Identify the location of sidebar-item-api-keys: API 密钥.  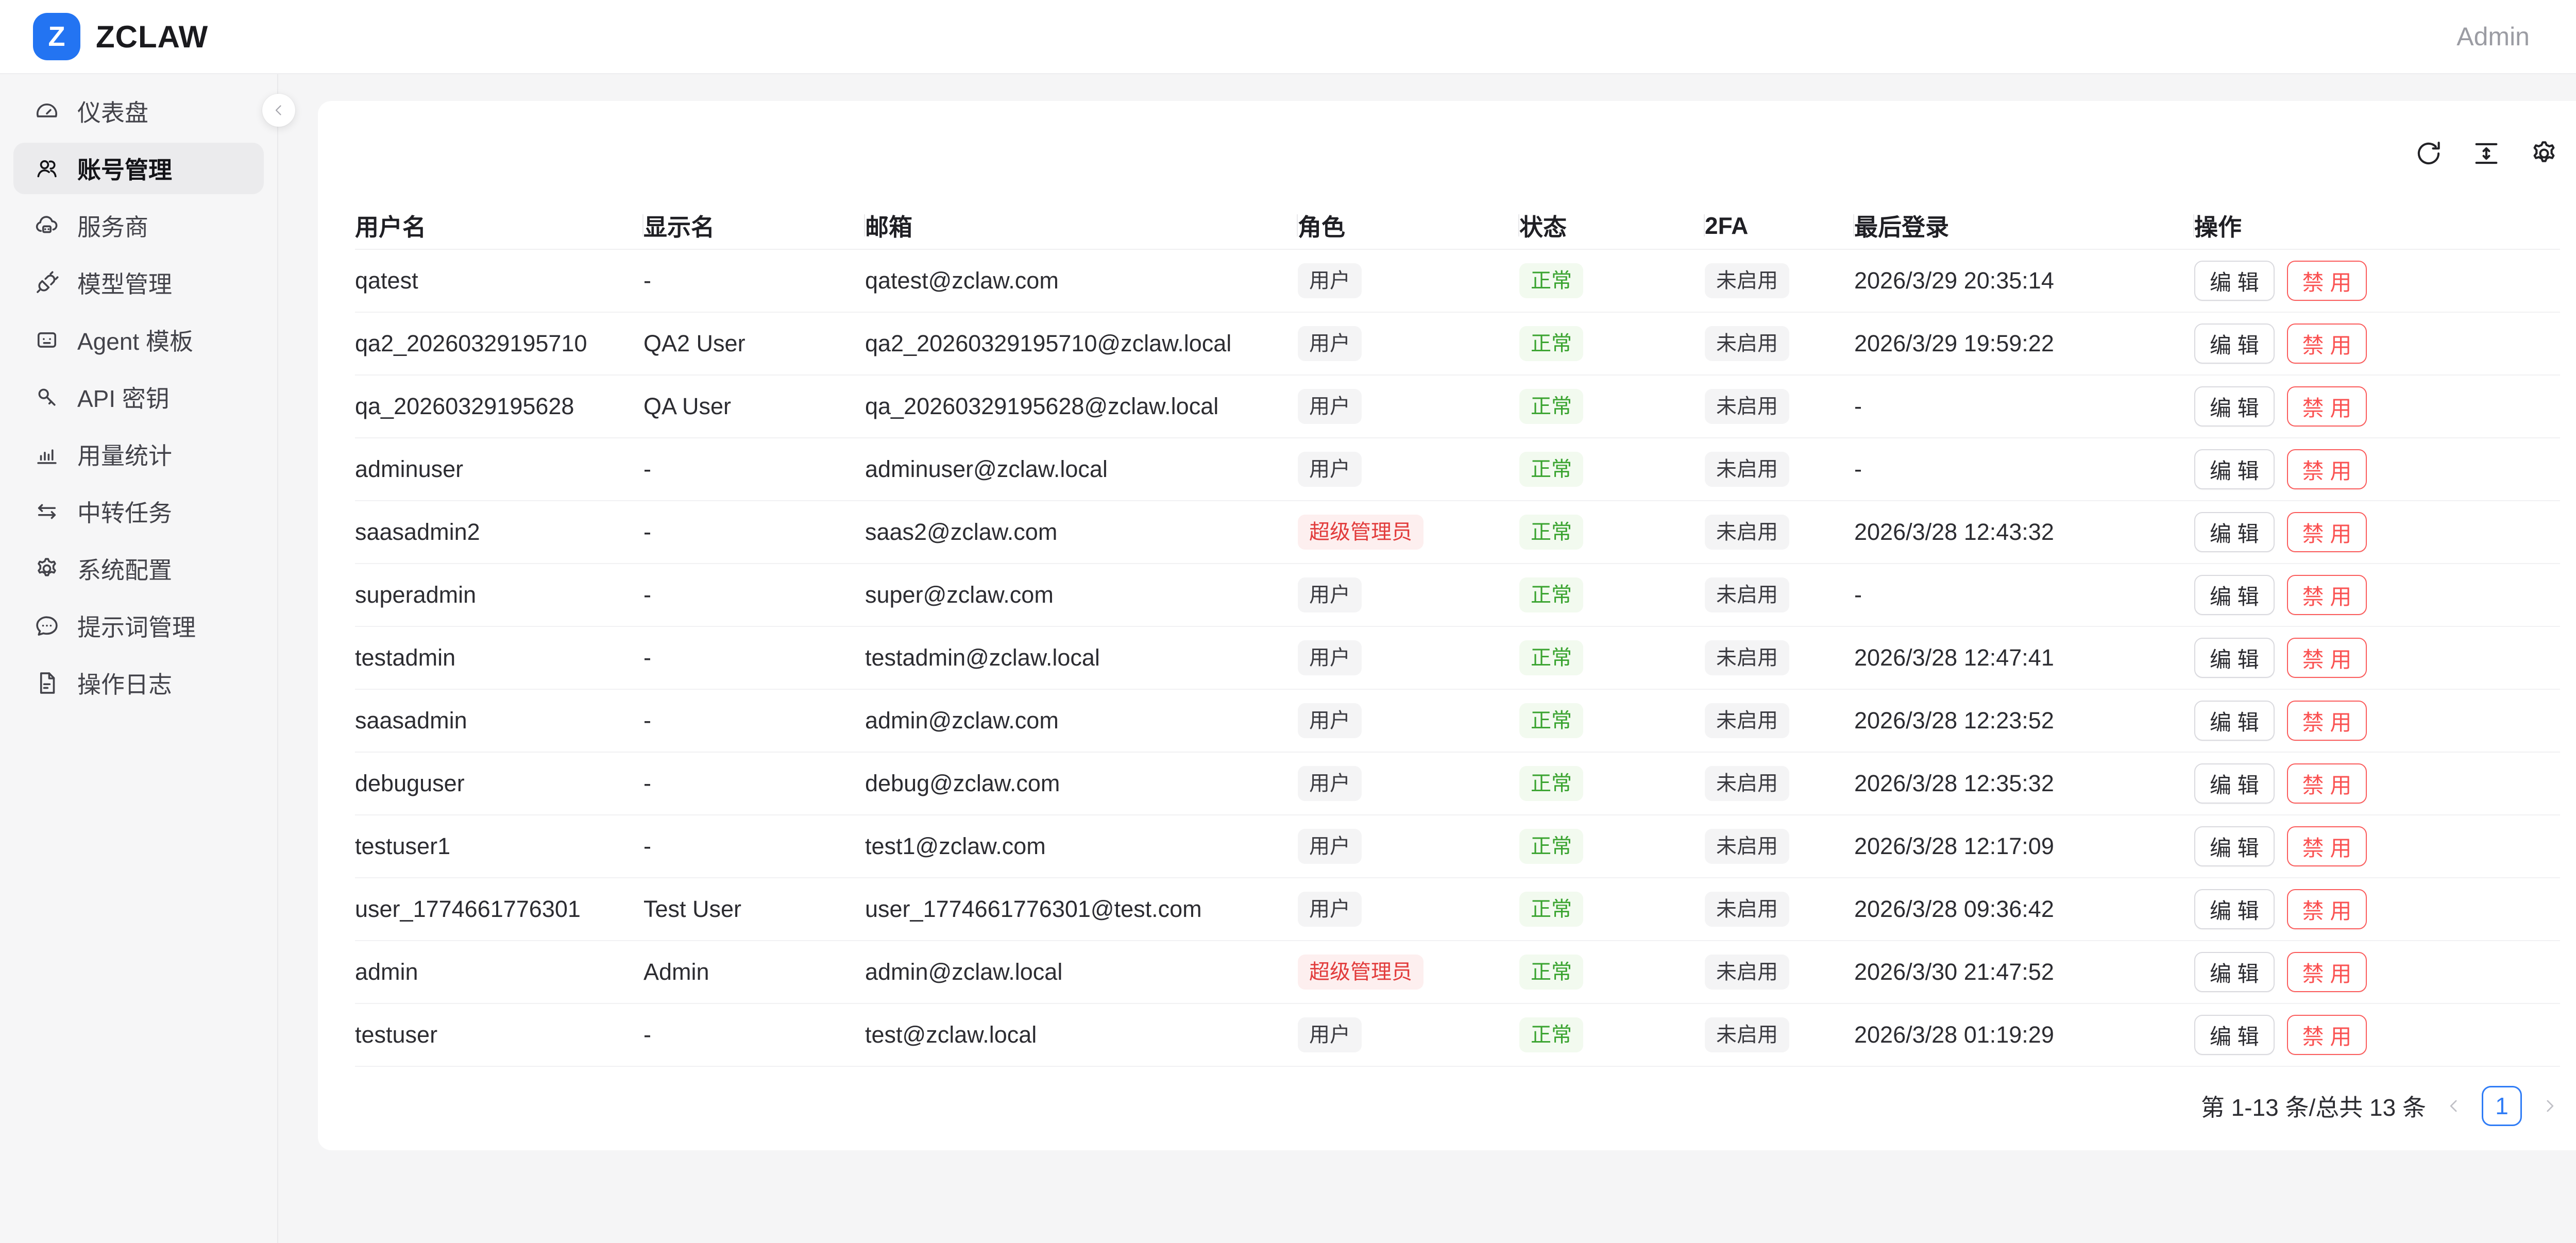
(138, 397).